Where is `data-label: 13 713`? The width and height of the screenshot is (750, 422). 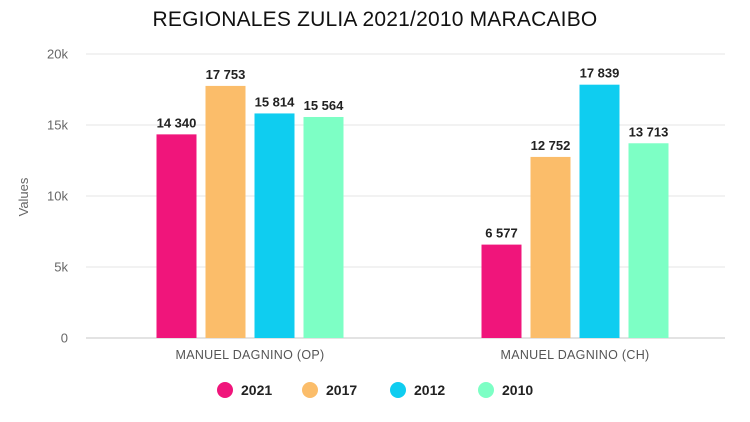
data-label: 13 713 is located at coordinates (649, 131).